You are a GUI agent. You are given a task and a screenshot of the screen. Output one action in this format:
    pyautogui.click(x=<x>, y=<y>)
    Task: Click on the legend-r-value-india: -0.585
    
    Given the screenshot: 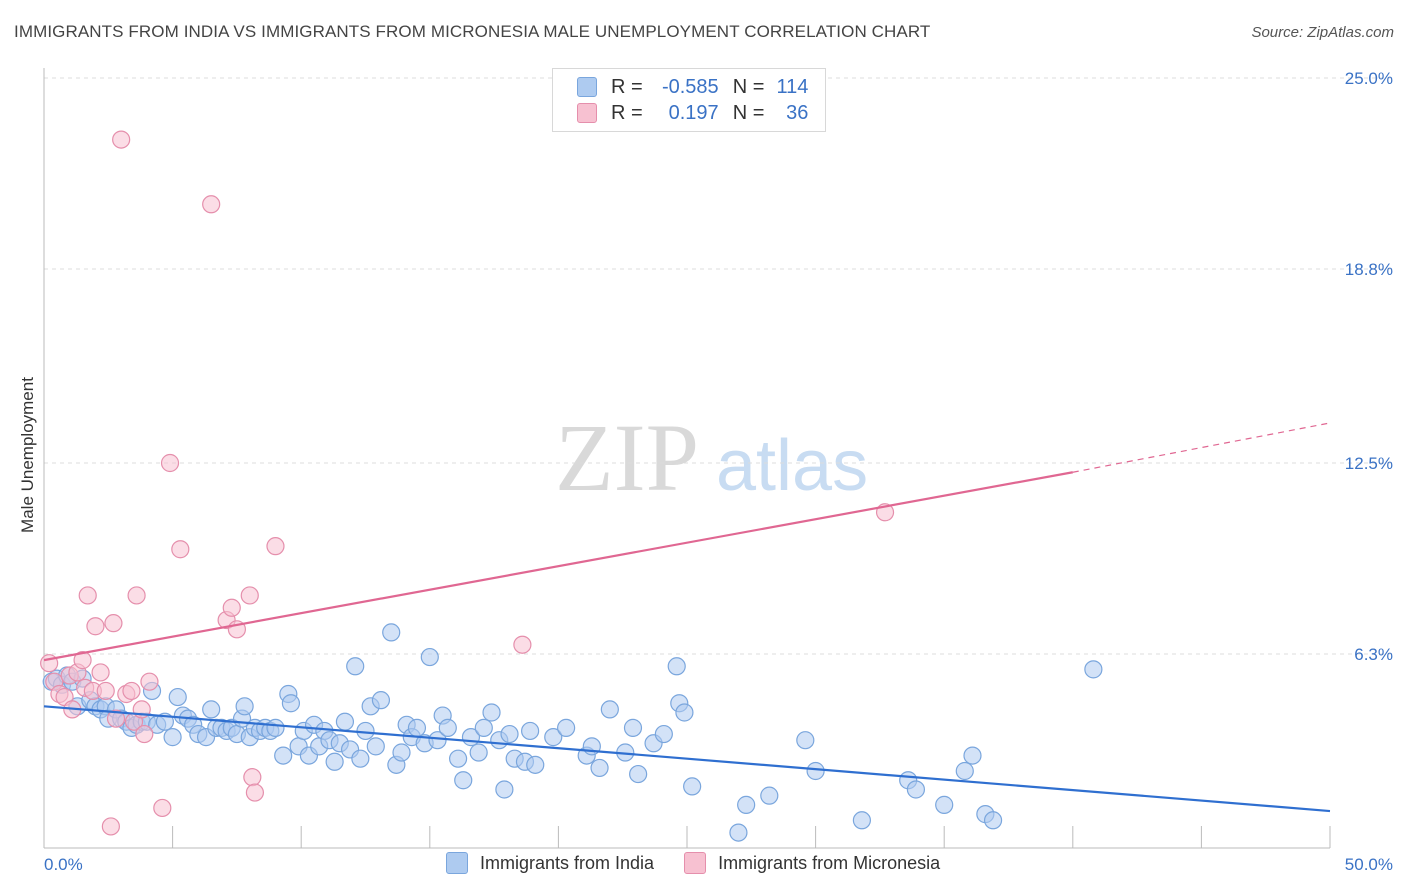 What is the action you would take?
    pyautogui.click(x=690, y=86)
    